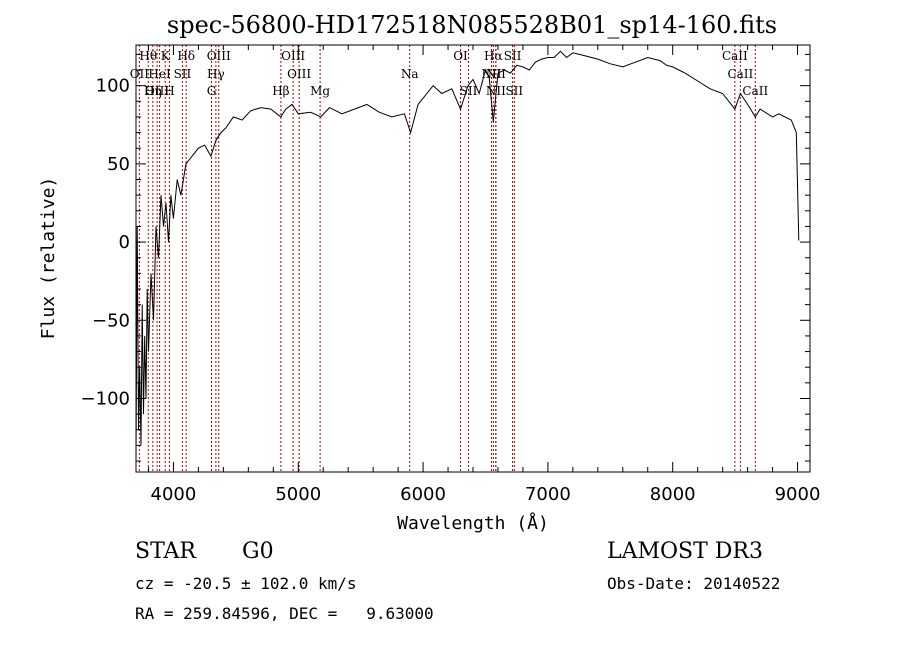  What do you see at coordinates (113, 86) in the screenshot?
I see `y-tick-label: 100` at bounding box center [113, 86].